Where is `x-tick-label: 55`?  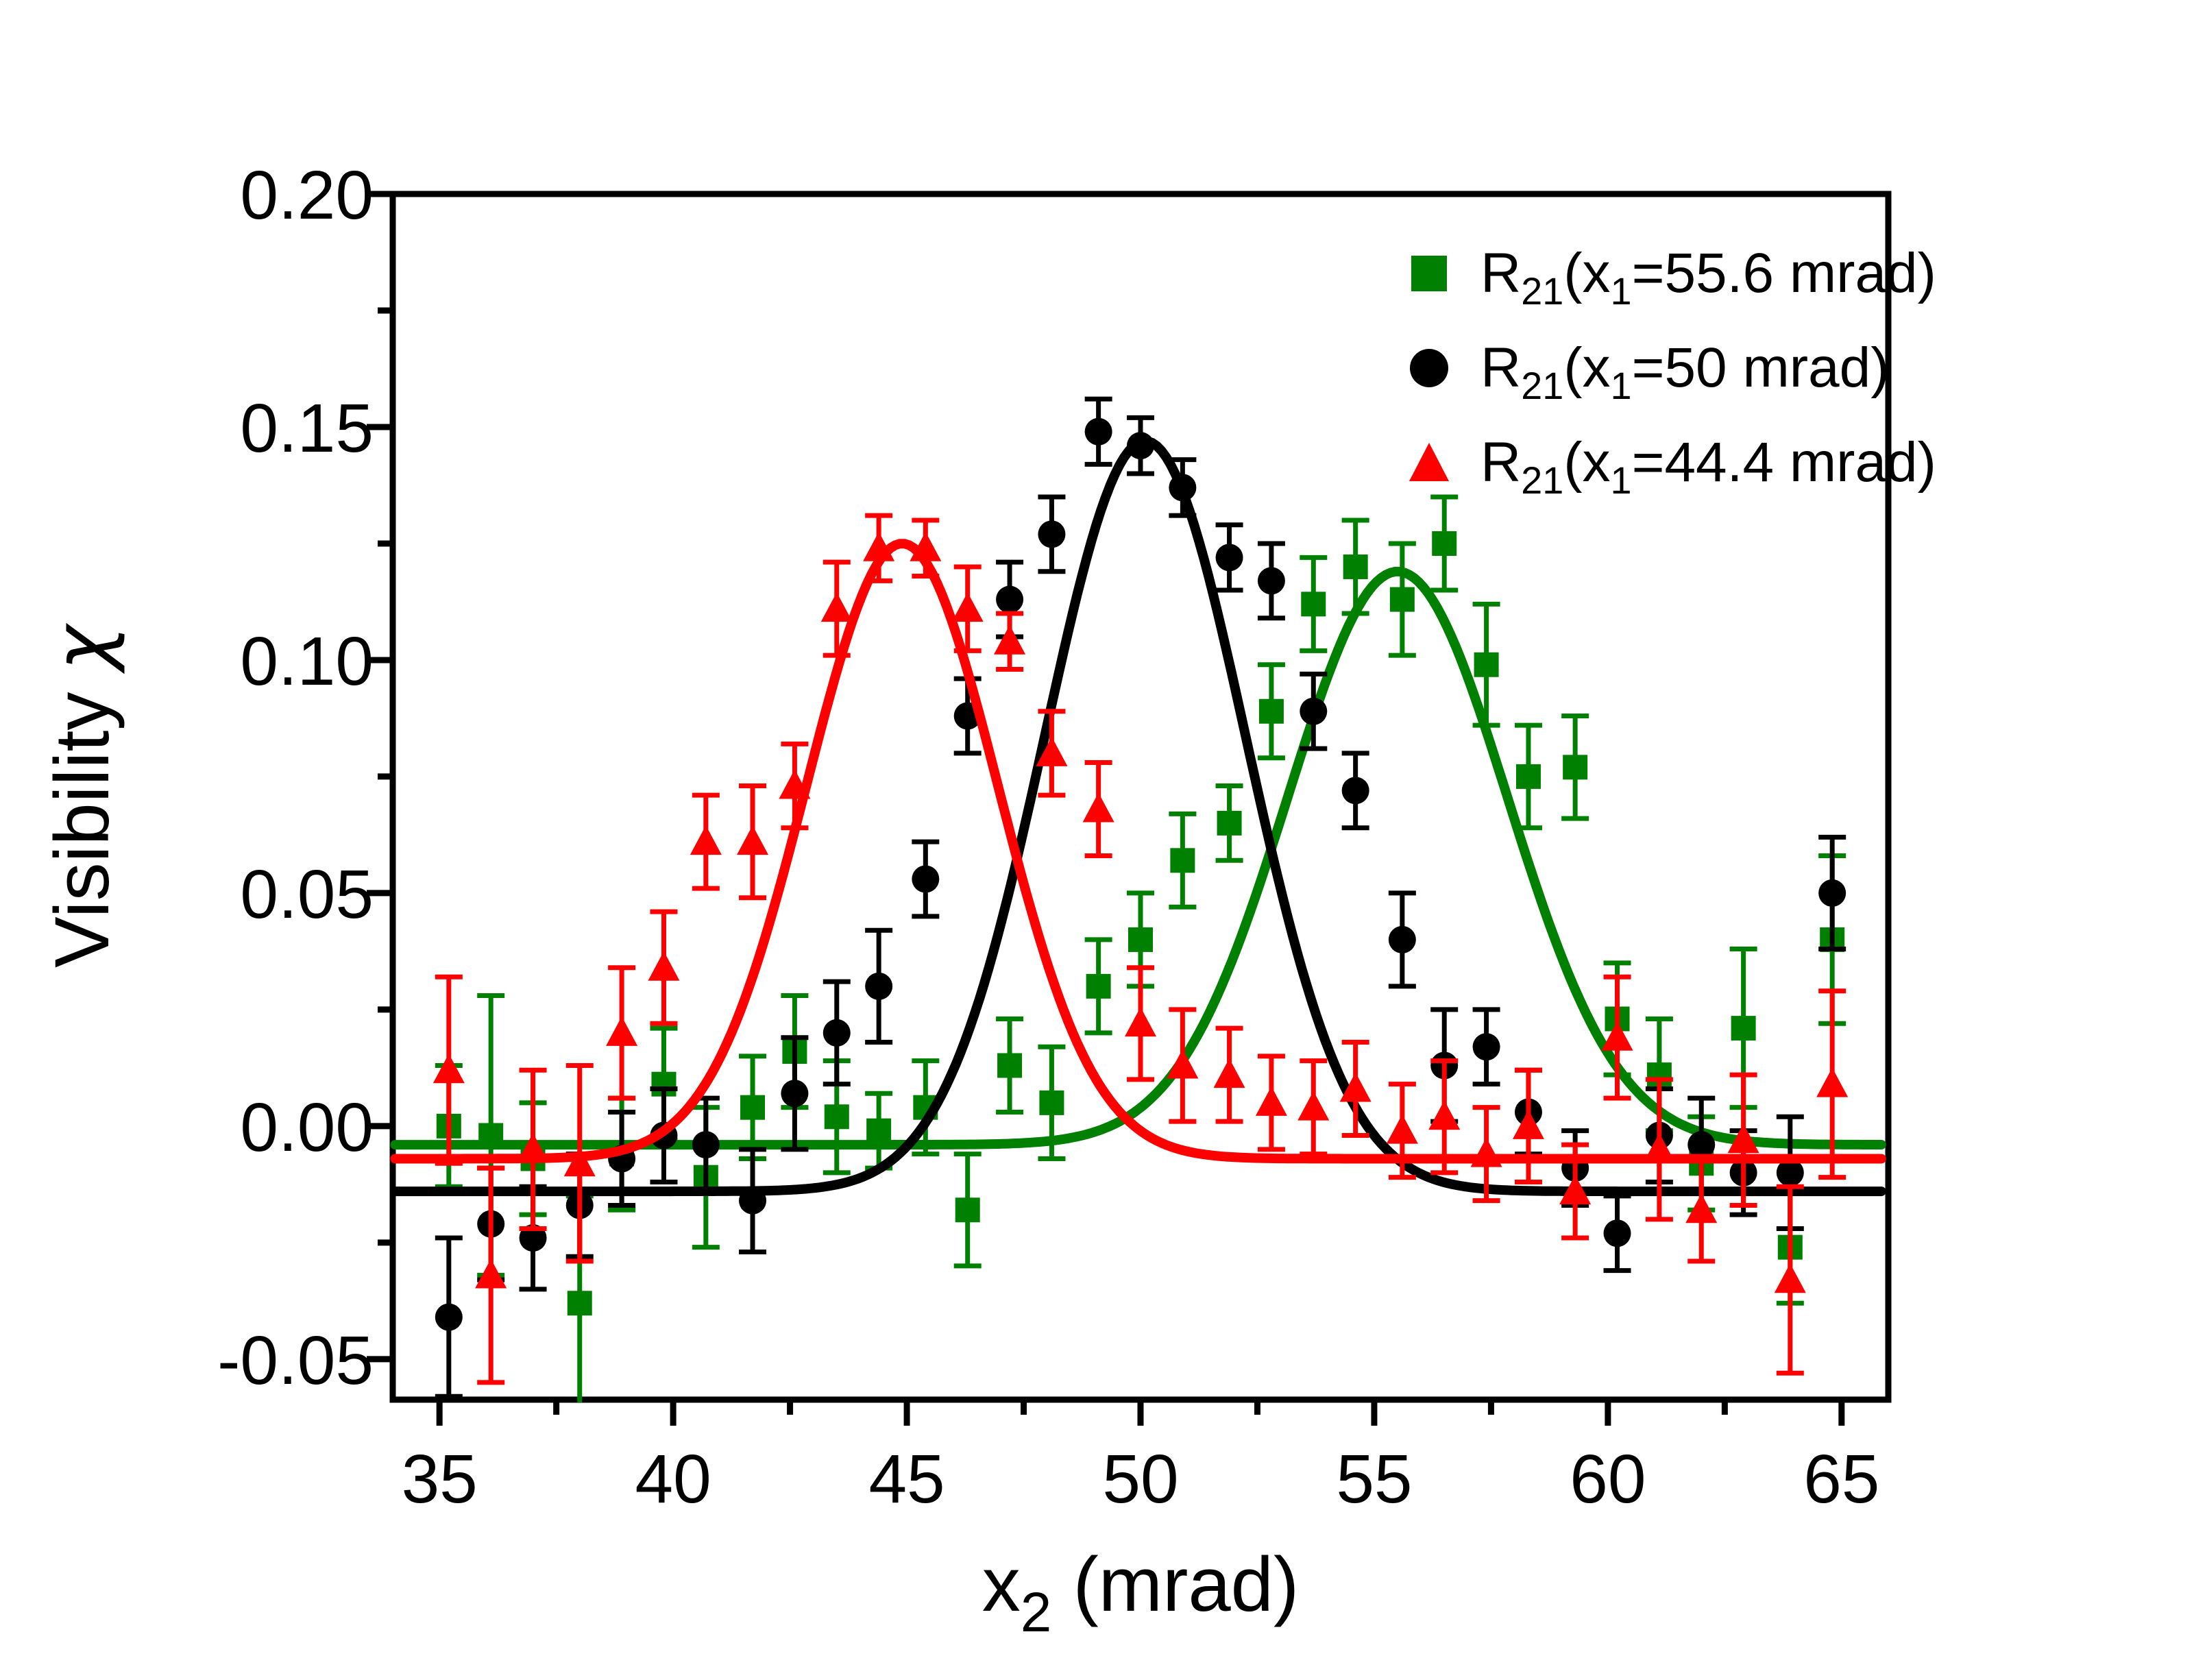 x-tick-label: 55 is located at coordinates (1374, 1479).